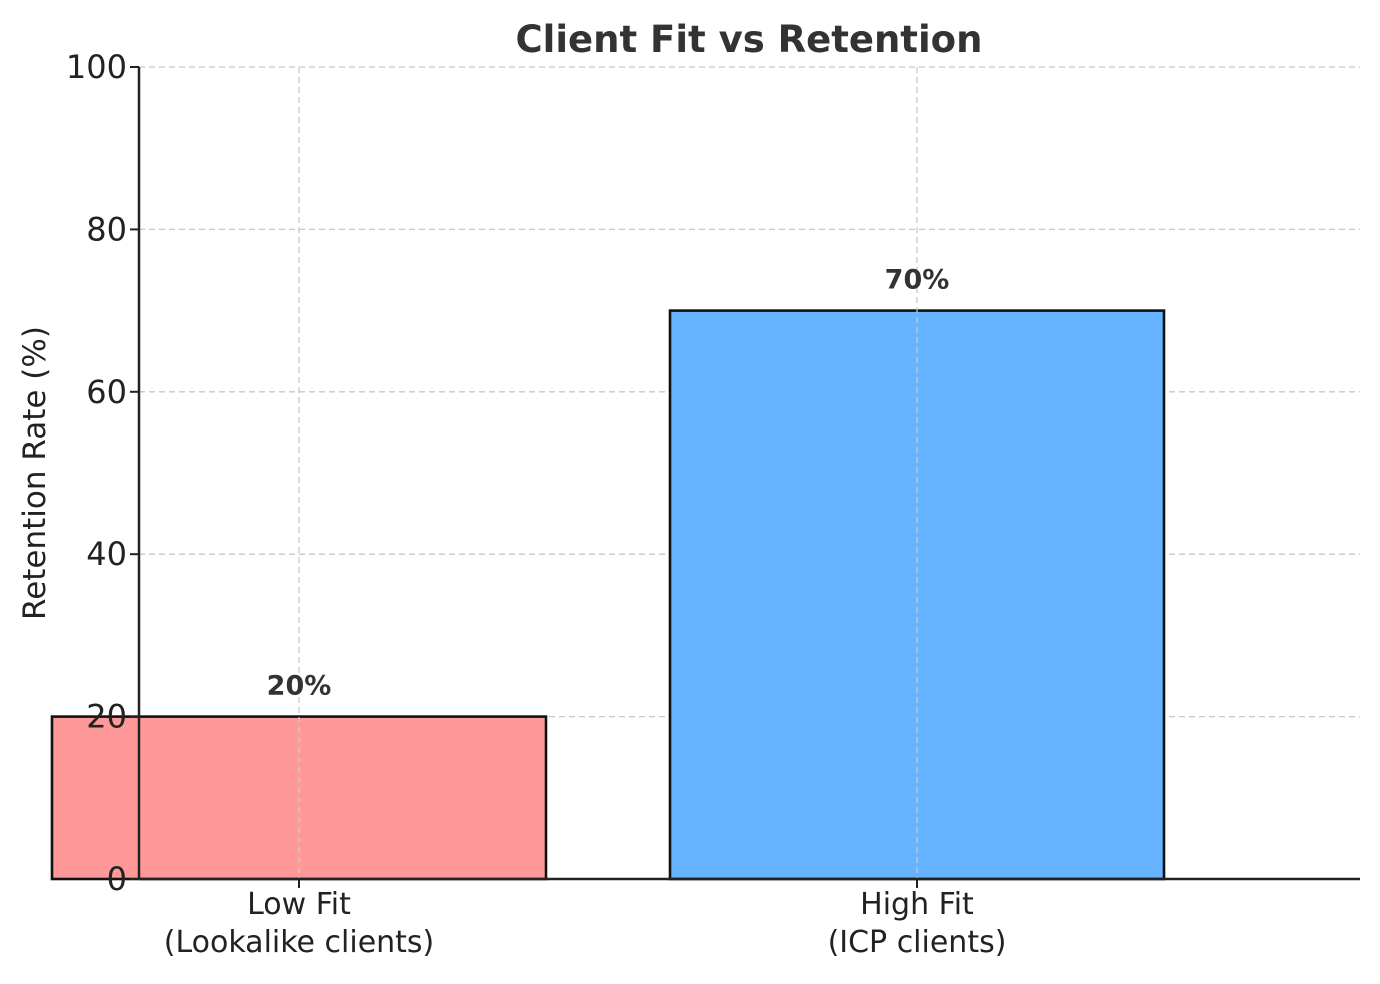 The width and height of the screenshot is (1380, 984). What do you see at coordinates (917, 904) in the screenshot?
I see `x-tick-label: High Fit` at bounding box center [917, 904].